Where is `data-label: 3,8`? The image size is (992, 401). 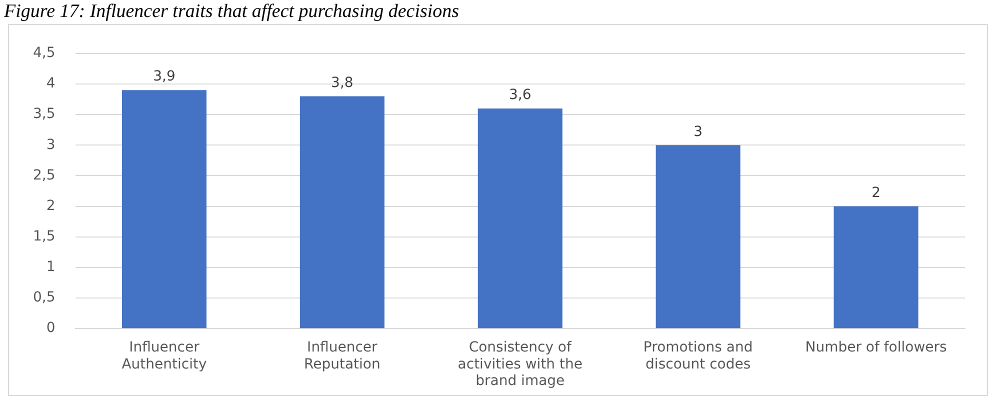
data-label: 3,8 is located at coordinates (342, 82).